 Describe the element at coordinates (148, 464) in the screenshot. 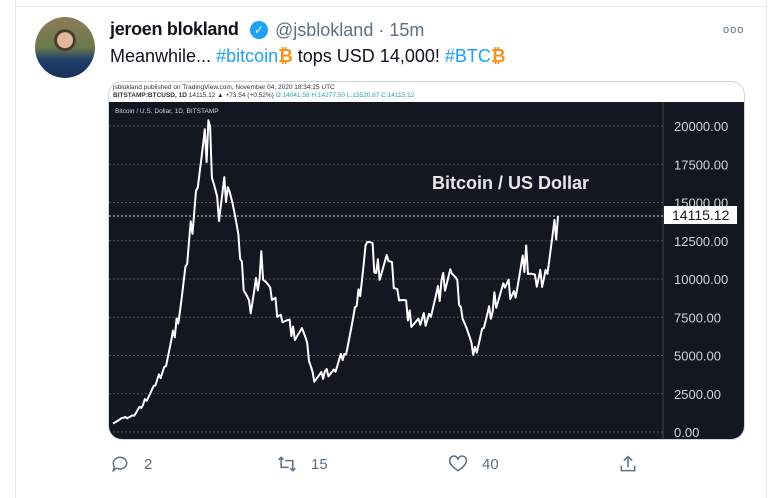

I see `reply-count: 2` at that location.